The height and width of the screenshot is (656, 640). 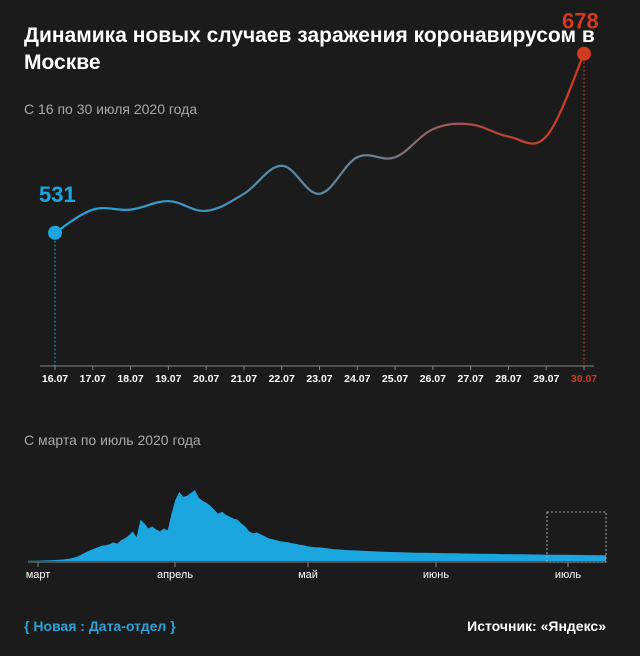 I want to click on source-note: Источник: «Яндекс», so click(x=536, y=626).